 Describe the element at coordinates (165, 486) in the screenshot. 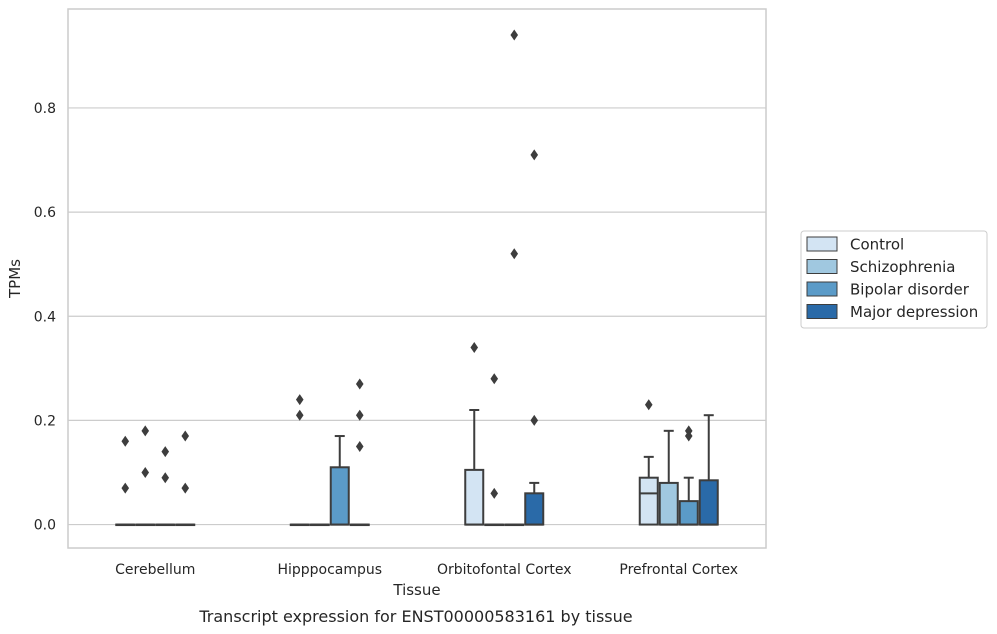

I see `box-bipolar-disorder-cerebellum` at that location.